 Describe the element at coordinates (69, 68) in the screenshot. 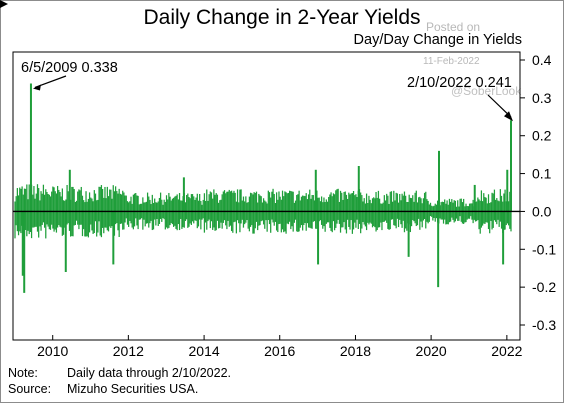

I see `annotation-label: 6/5/2009 0.338` at that location.